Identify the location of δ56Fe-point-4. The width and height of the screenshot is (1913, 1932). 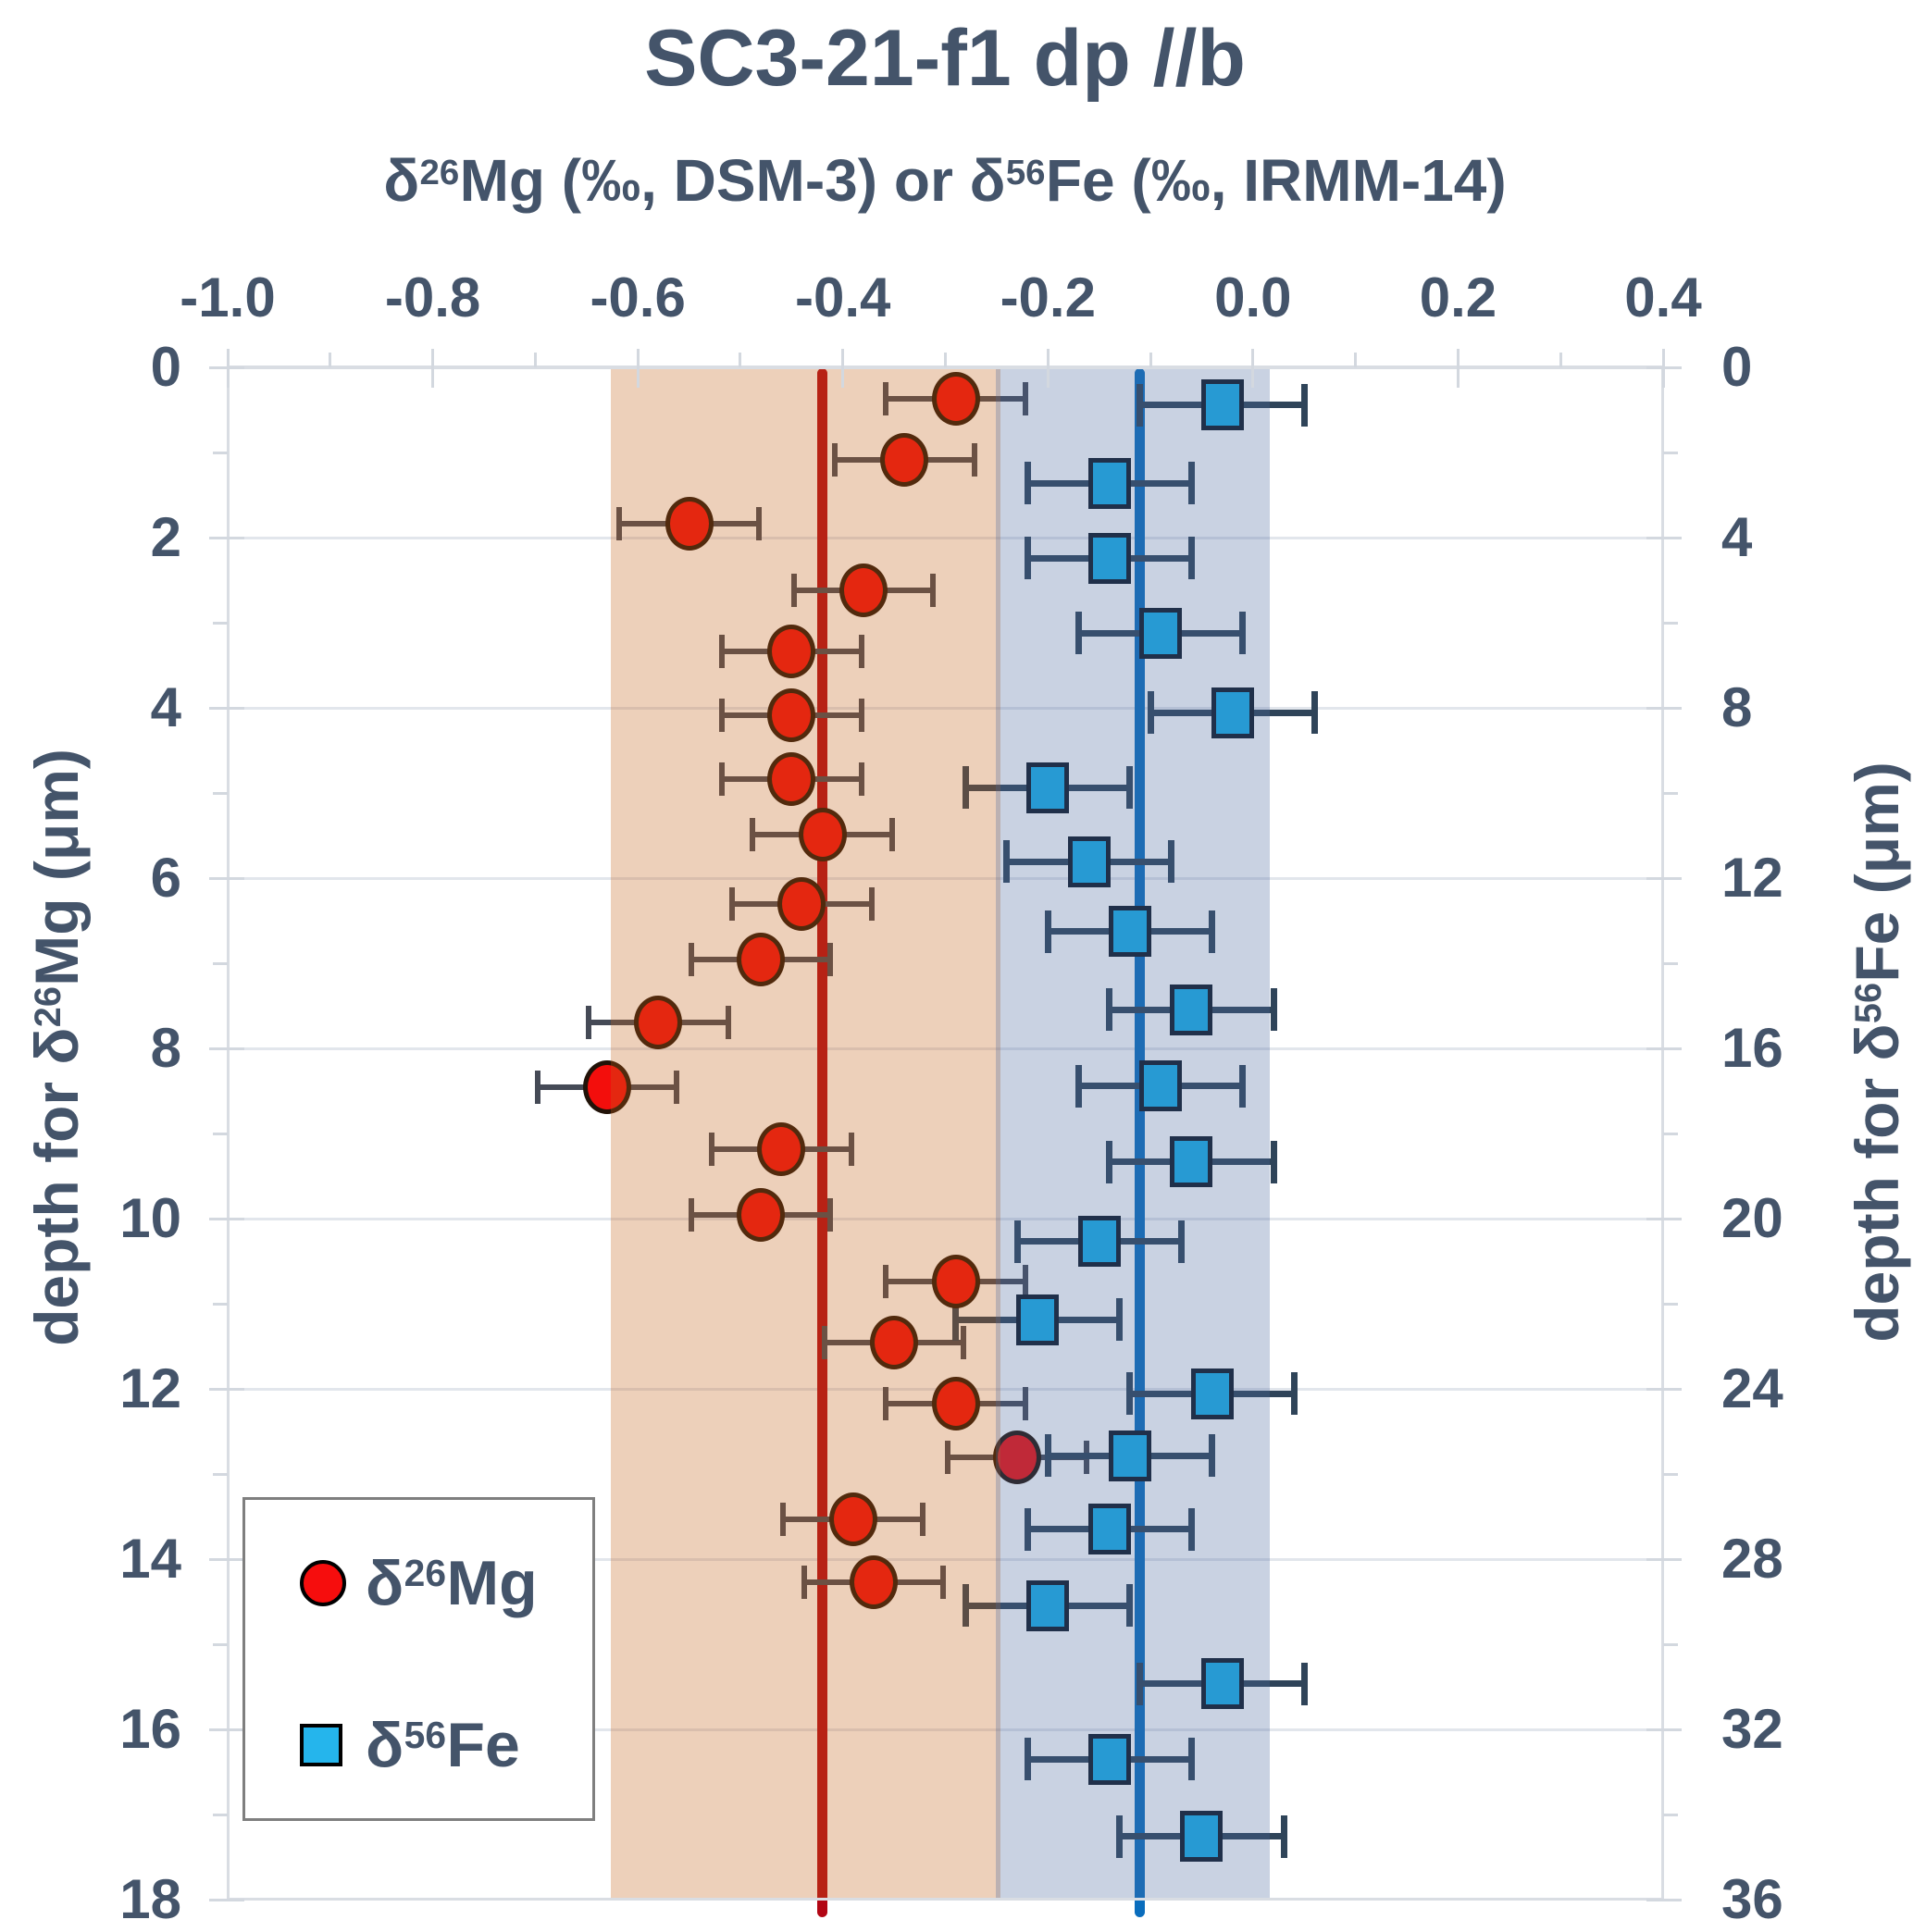
(1161, 633).